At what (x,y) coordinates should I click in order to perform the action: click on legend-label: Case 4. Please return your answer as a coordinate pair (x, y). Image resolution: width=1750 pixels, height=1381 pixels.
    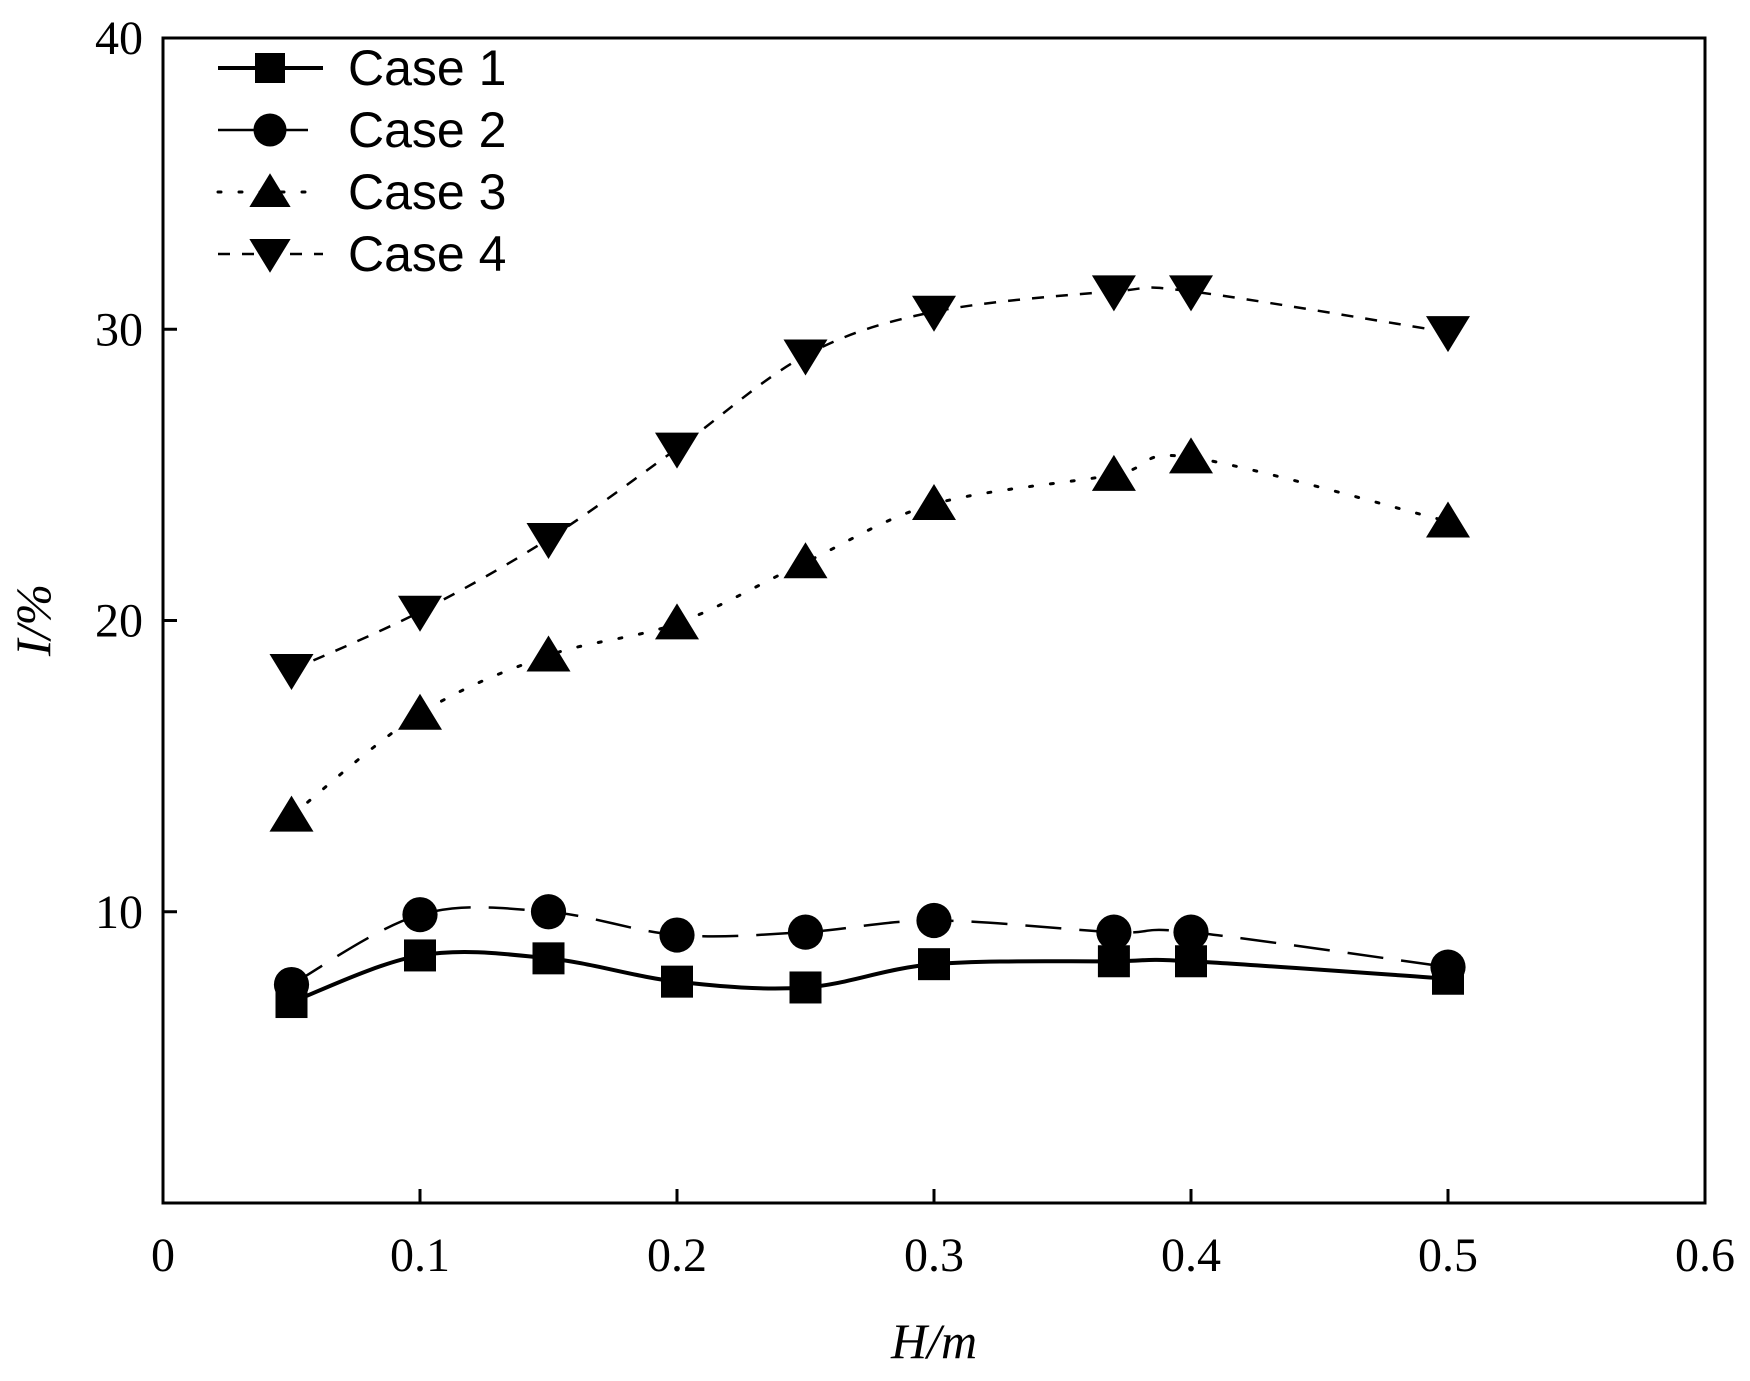
    Looking at the image, I should click on (427, 254).